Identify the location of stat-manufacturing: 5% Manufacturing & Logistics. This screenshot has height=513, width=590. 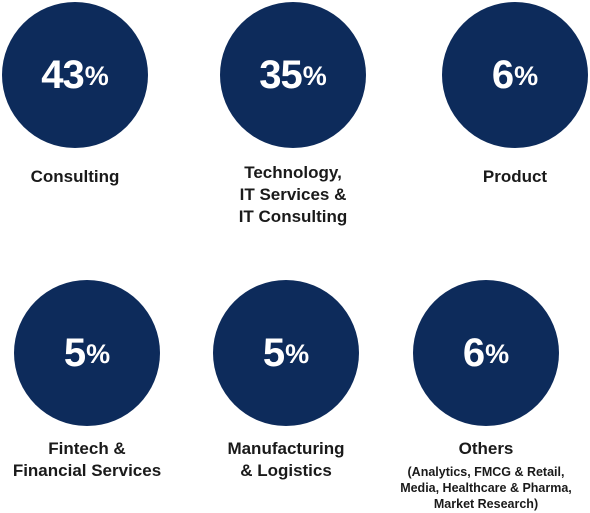
(286, 381).